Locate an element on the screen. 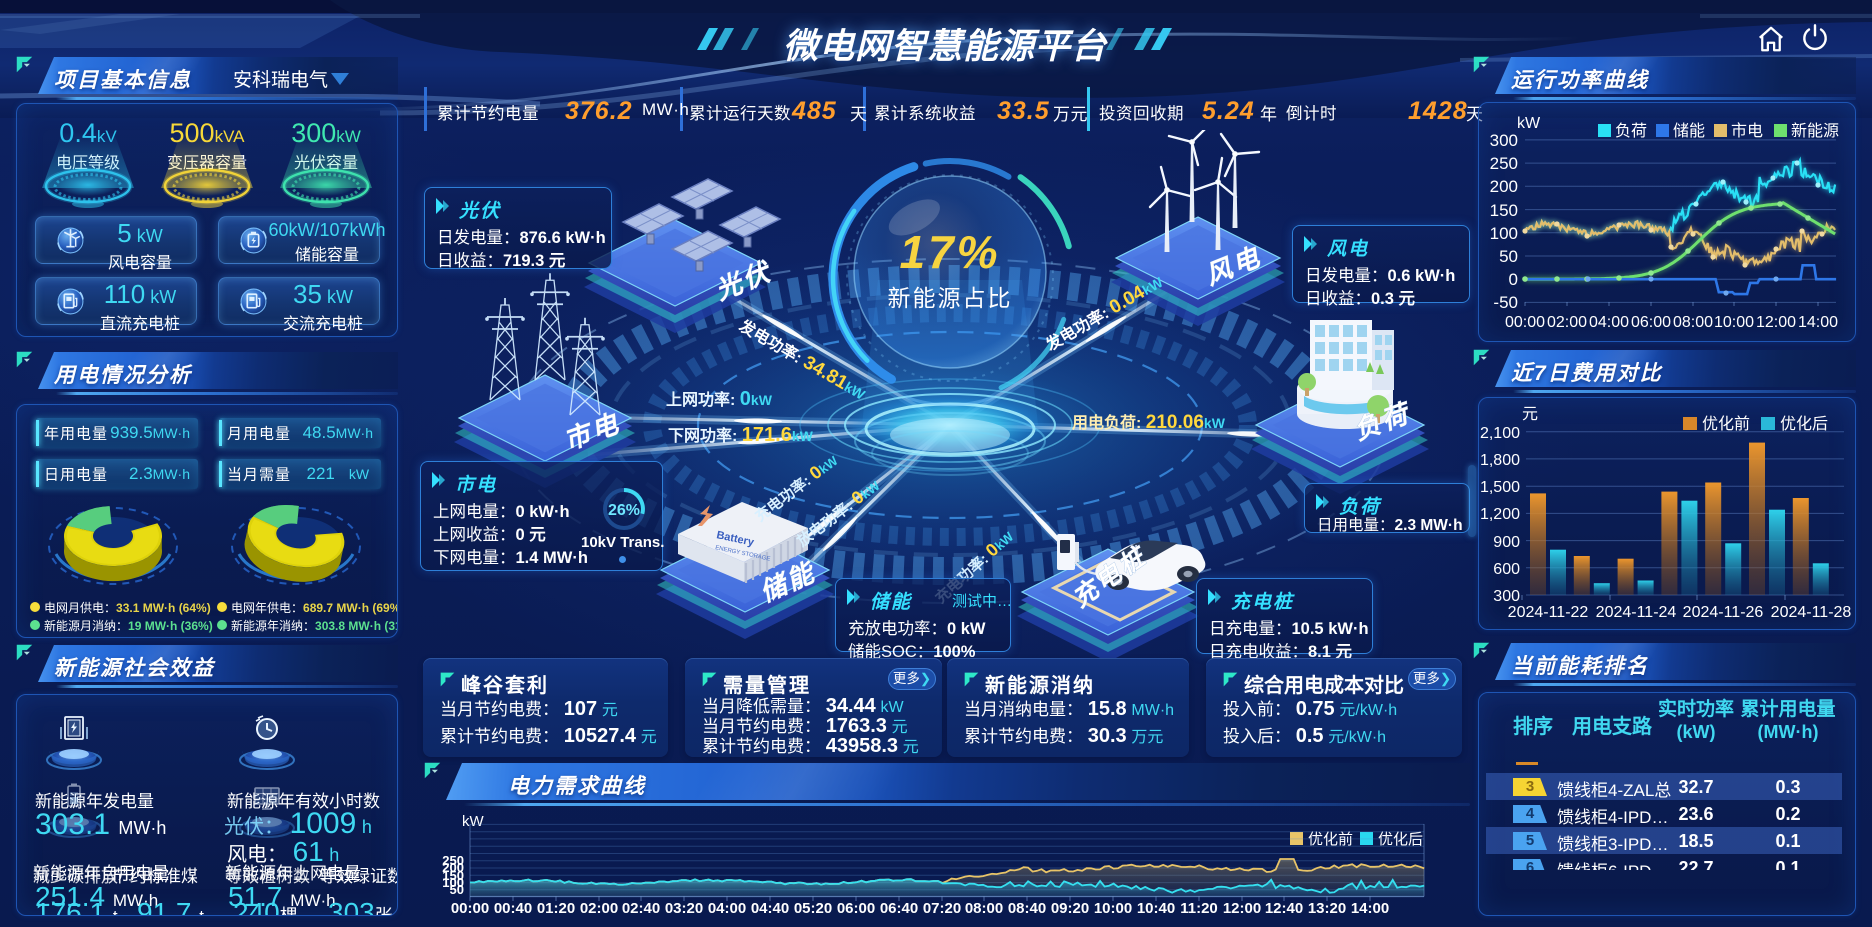 This screenshot has height=927, width=1872. svg-text: 新能源 is located at coordinates (1815, 131).